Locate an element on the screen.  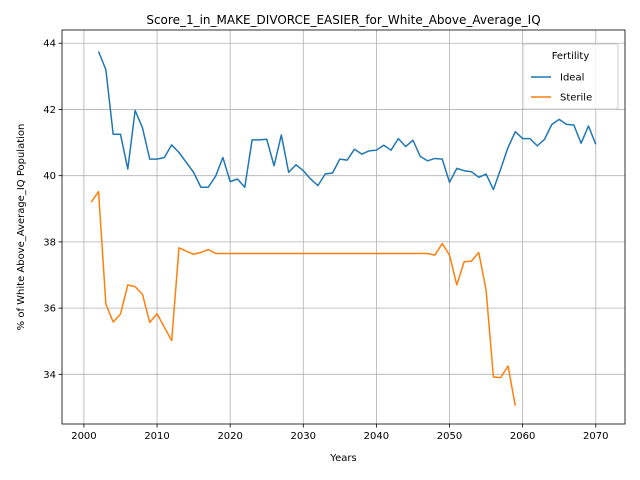
legend: Fertility Ideal Sterile is located at coordinates (570, 76).